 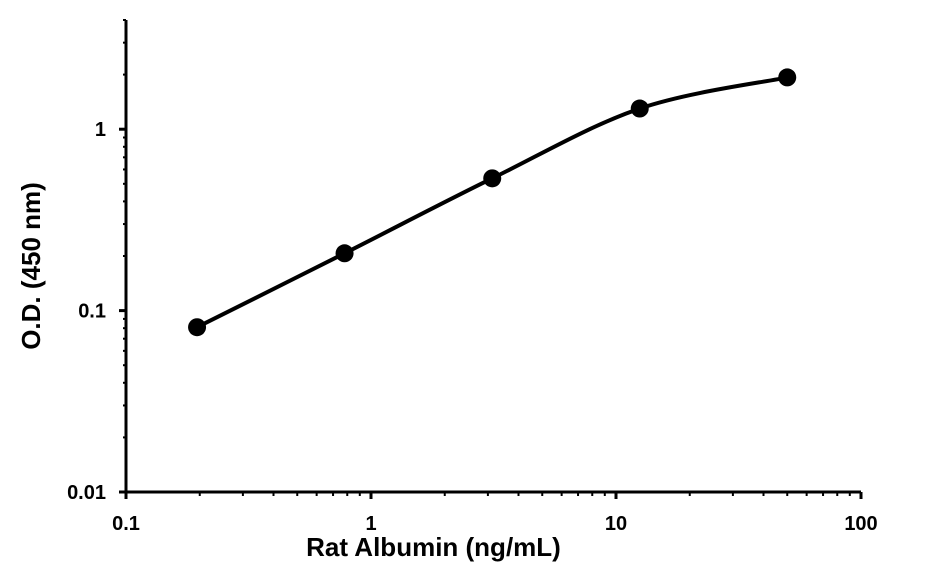 What do you see at coordinates (370, 524) in the screenshot?
I see `x-tick-label: 1` at bounding box center [370, 524].